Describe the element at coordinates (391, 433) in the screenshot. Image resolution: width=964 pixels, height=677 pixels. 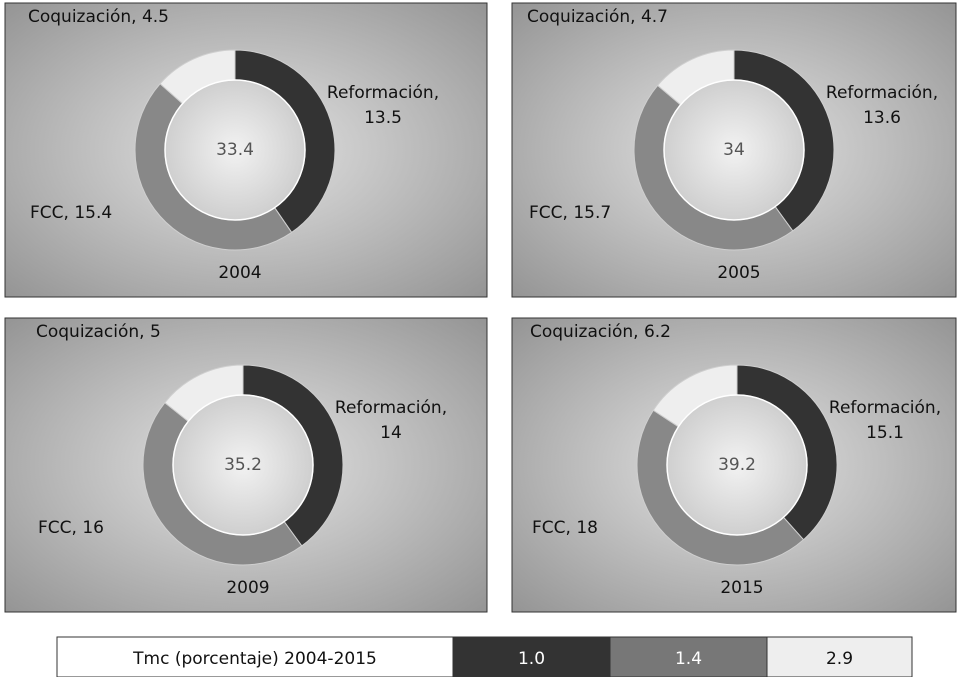
I see `data-label-line: 14` at that location.